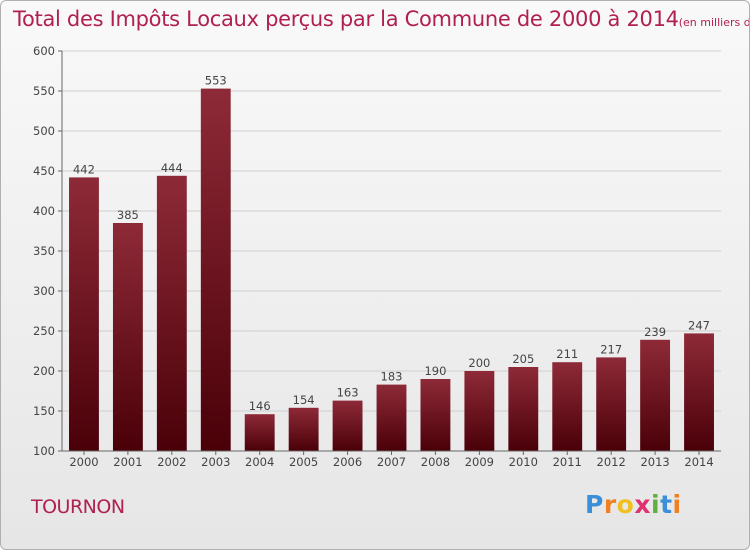  What do you see at coordinates (479, 462) in the screenshot?
I see `x-tick-label: 2009` at bounding box center [479, 462].